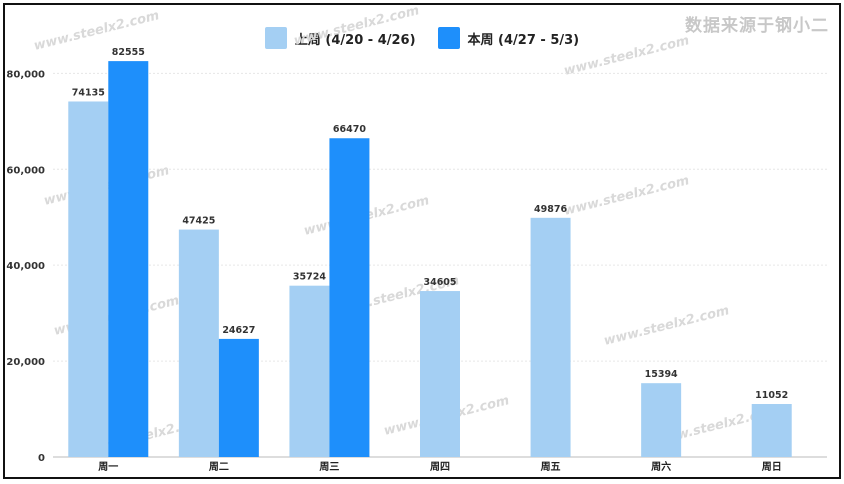 This screenshot has width=844, height=484. Describe the element at coordinates (329, 467) in the screenshot. I see `x-tick-label: 周三` at that location.